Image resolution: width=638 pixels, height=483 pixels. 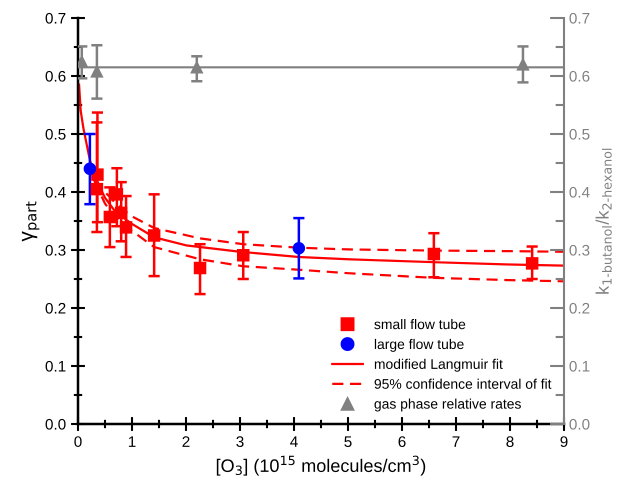 What do you see at coordinates (579, 250) in the screenshot?
I see `y2-tick-label: 0.3` at bounding box center [579, 250].